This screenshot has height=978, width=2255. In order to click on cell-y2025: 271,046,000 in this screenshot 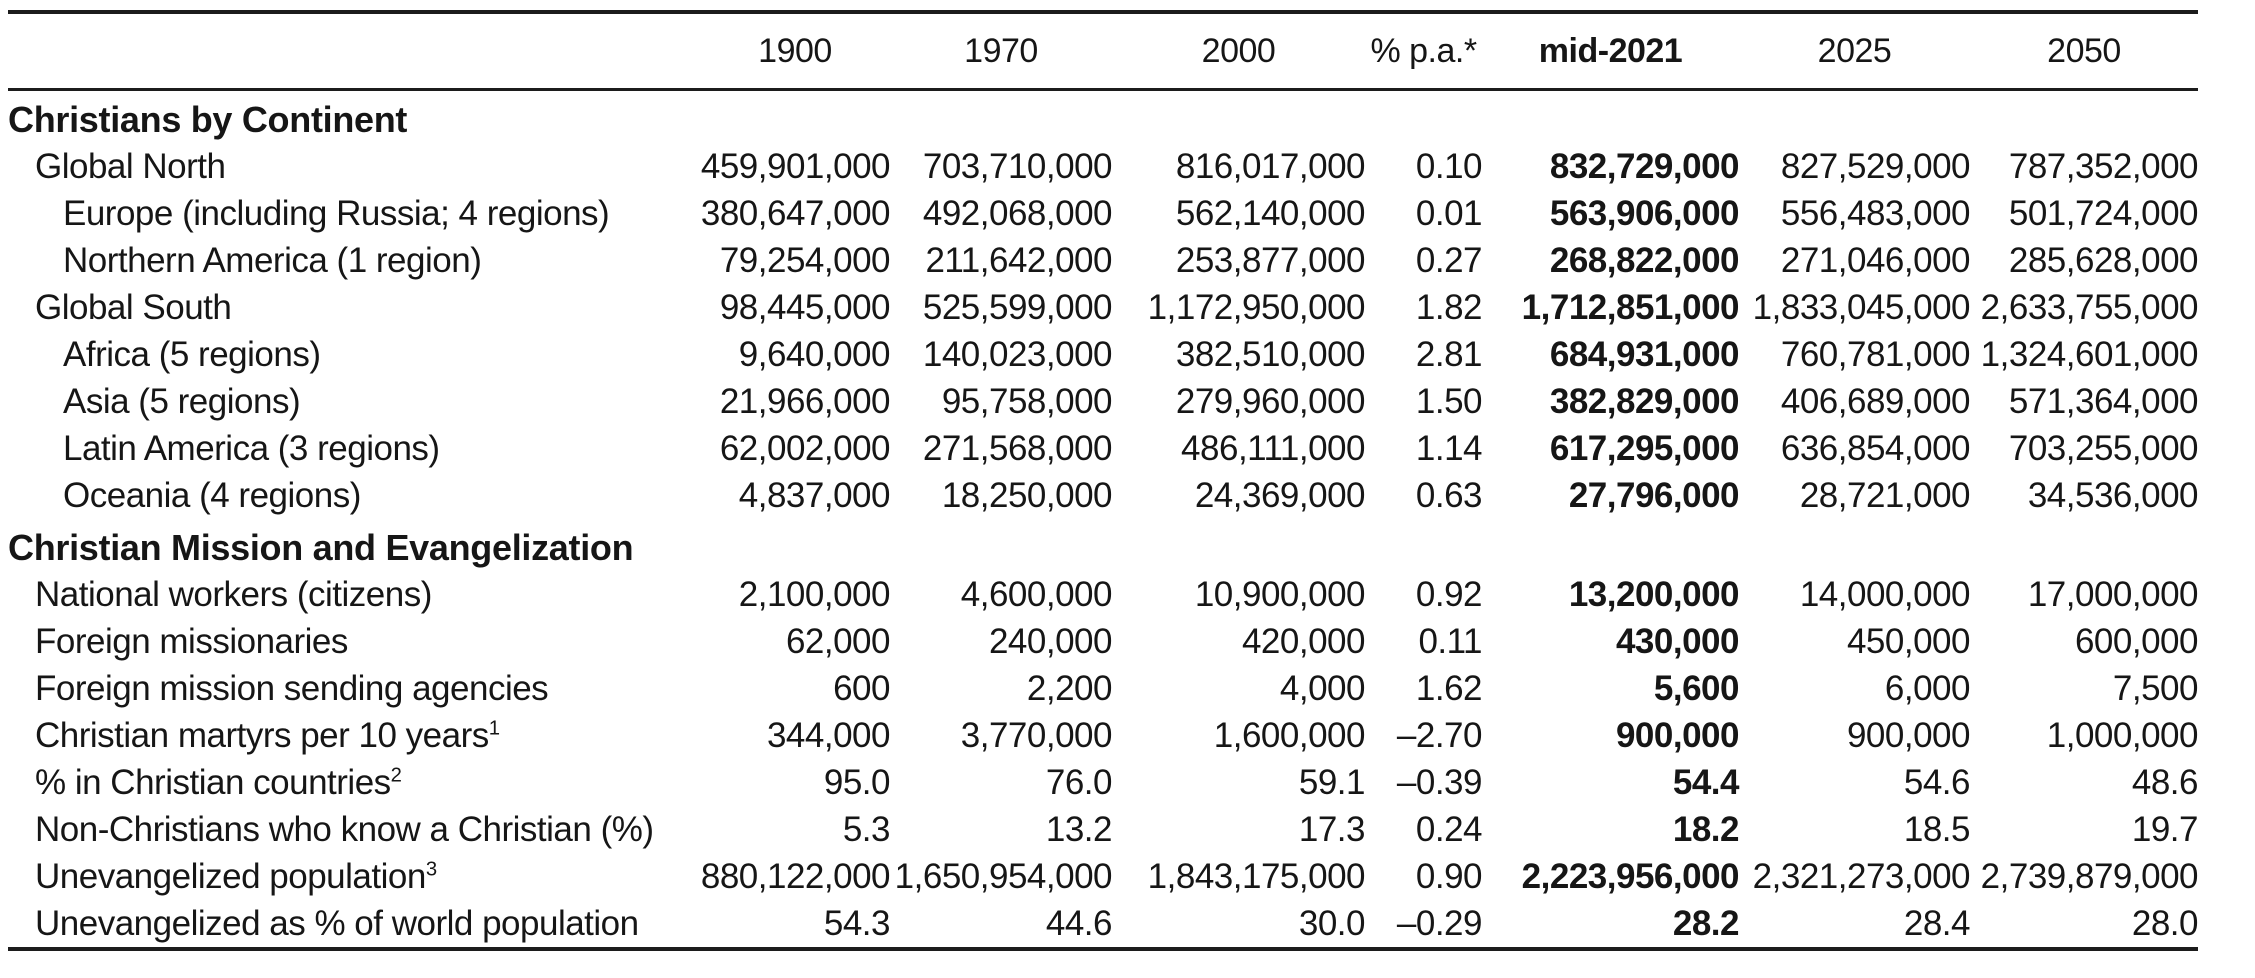, I will do `click(1875, 260)`.